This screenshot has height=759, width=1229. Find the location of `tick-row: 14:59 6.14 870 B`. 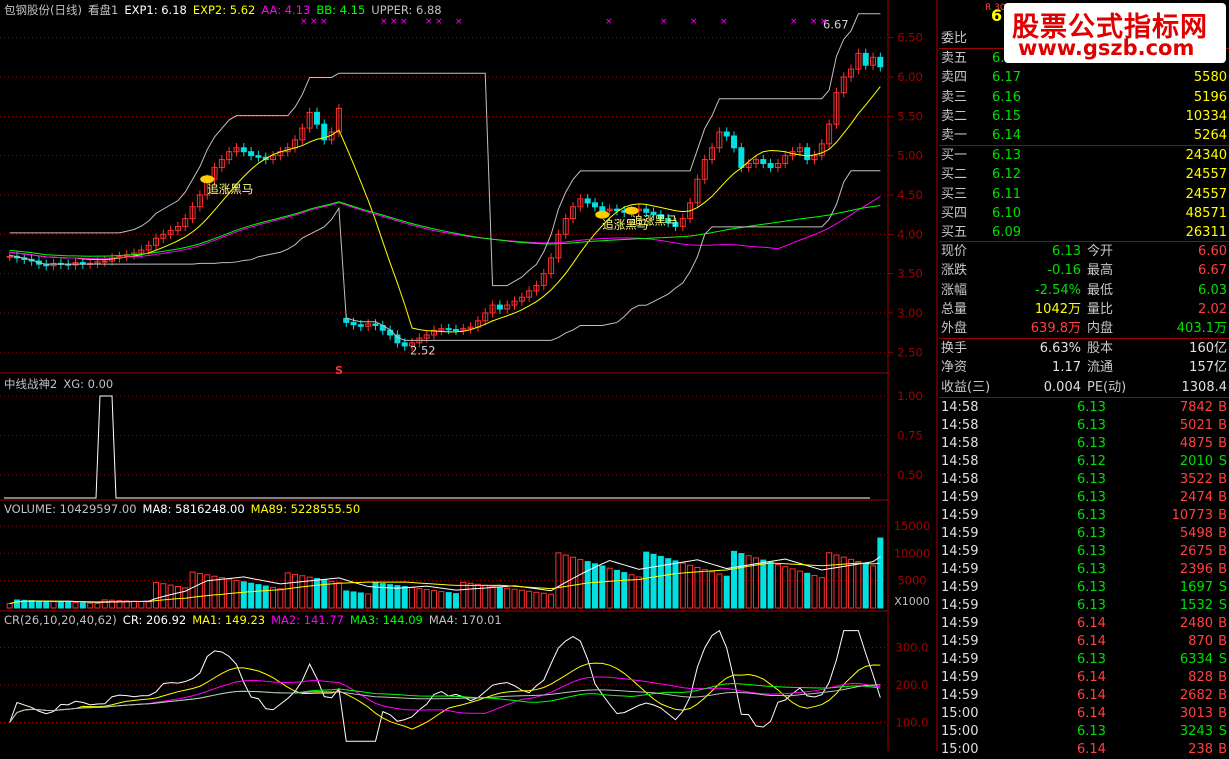

tick-row: 14:59 6.14 870 B is located at coordinates (1084, 642).